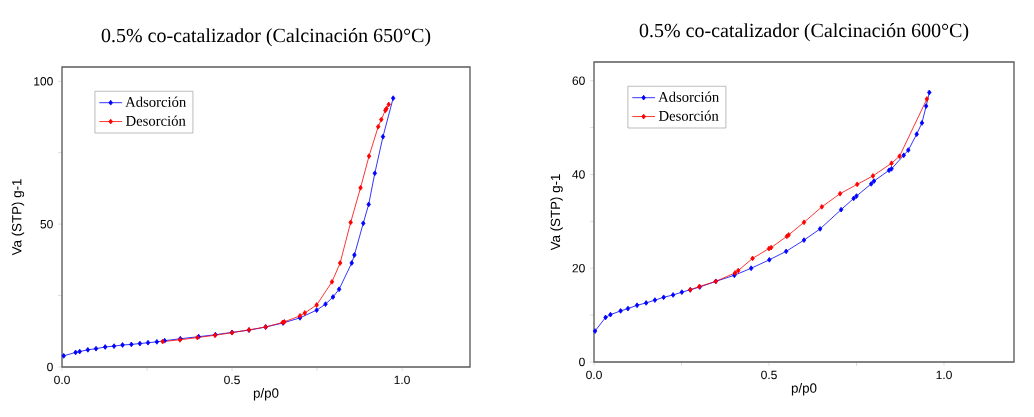 The image size is (1034, 417). I want to click on chart-title: 0.5% co-catalizador (Calcinación 600°C), so click(804, 32).